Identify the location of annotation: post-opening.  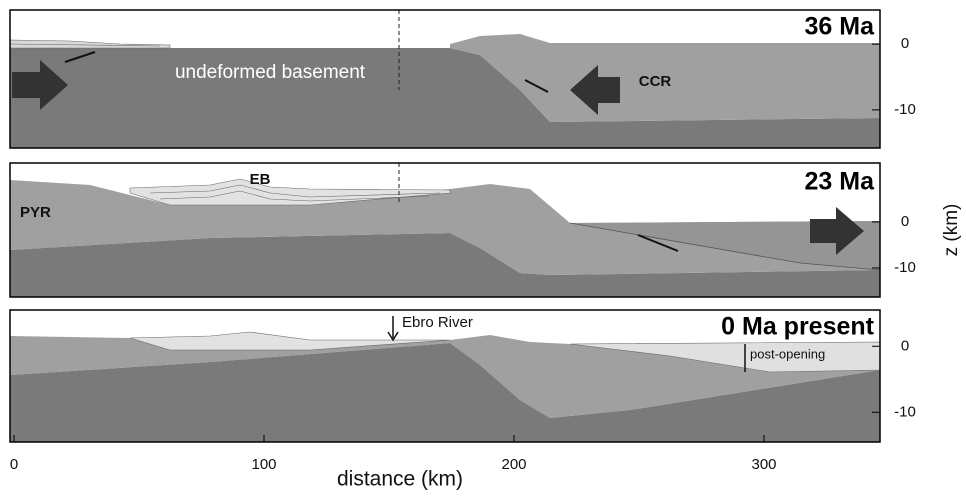
(787, 353).